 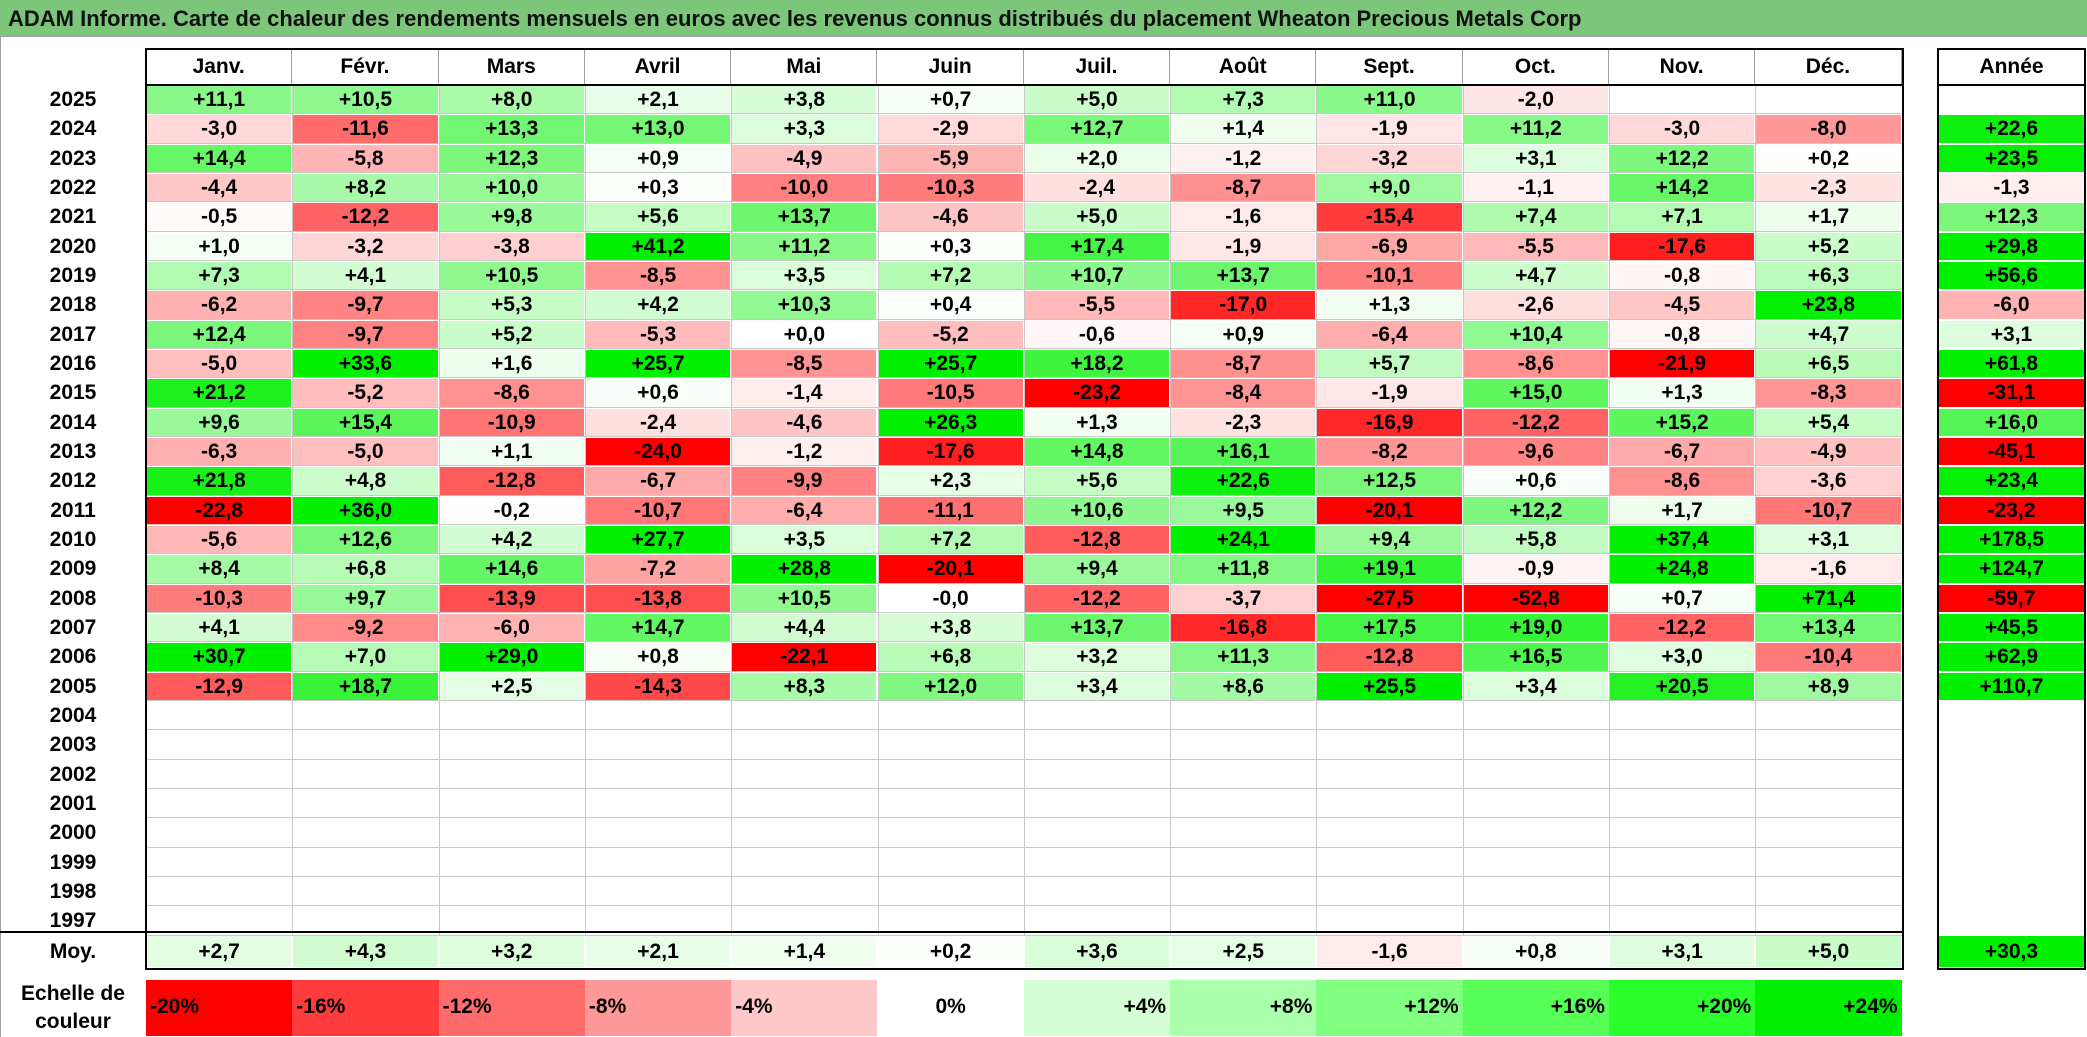 I want to click on heatmap-cell: +1,7, so click(x=1682, y=510).